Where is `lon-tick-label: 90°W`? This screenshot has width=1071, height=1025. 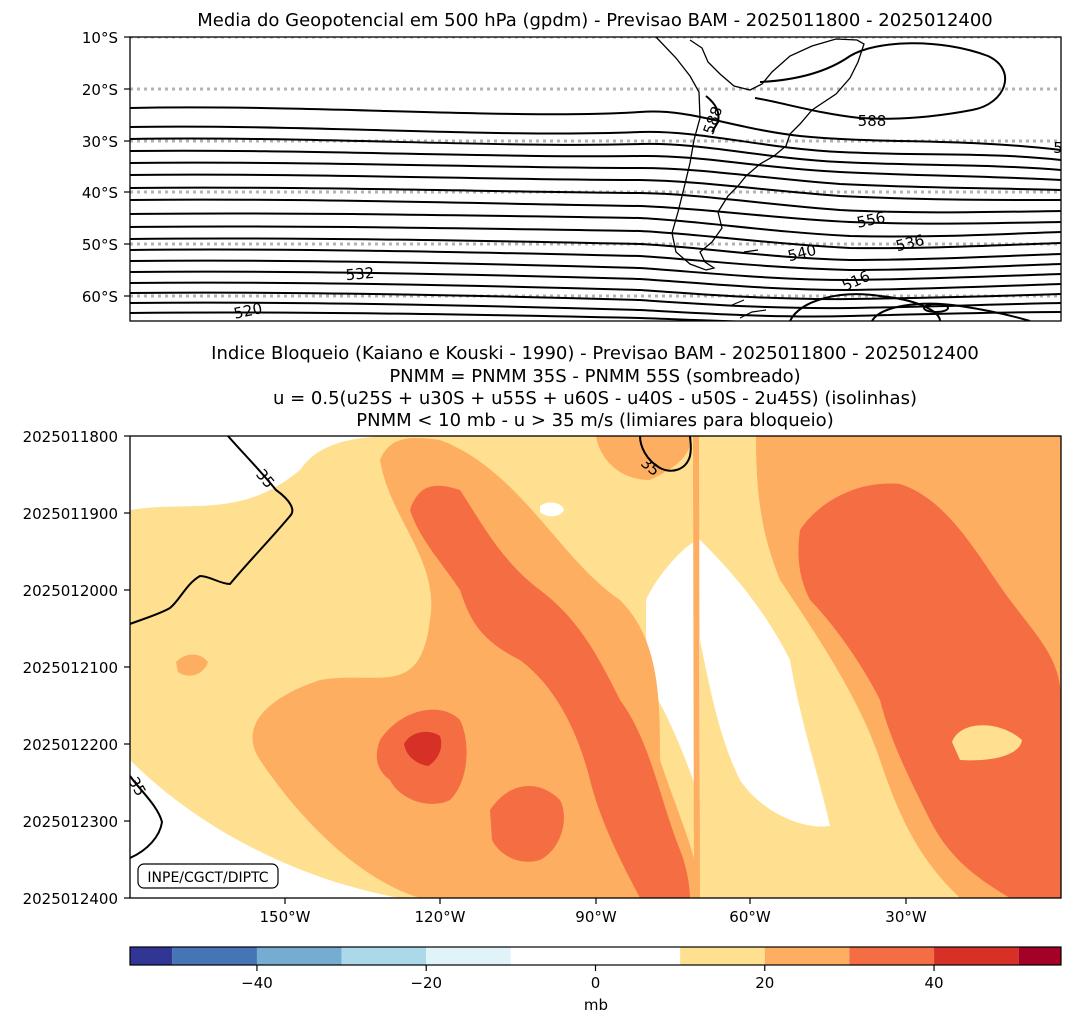
lon-tick-label: 90°W is located at coordinates (596, 917).